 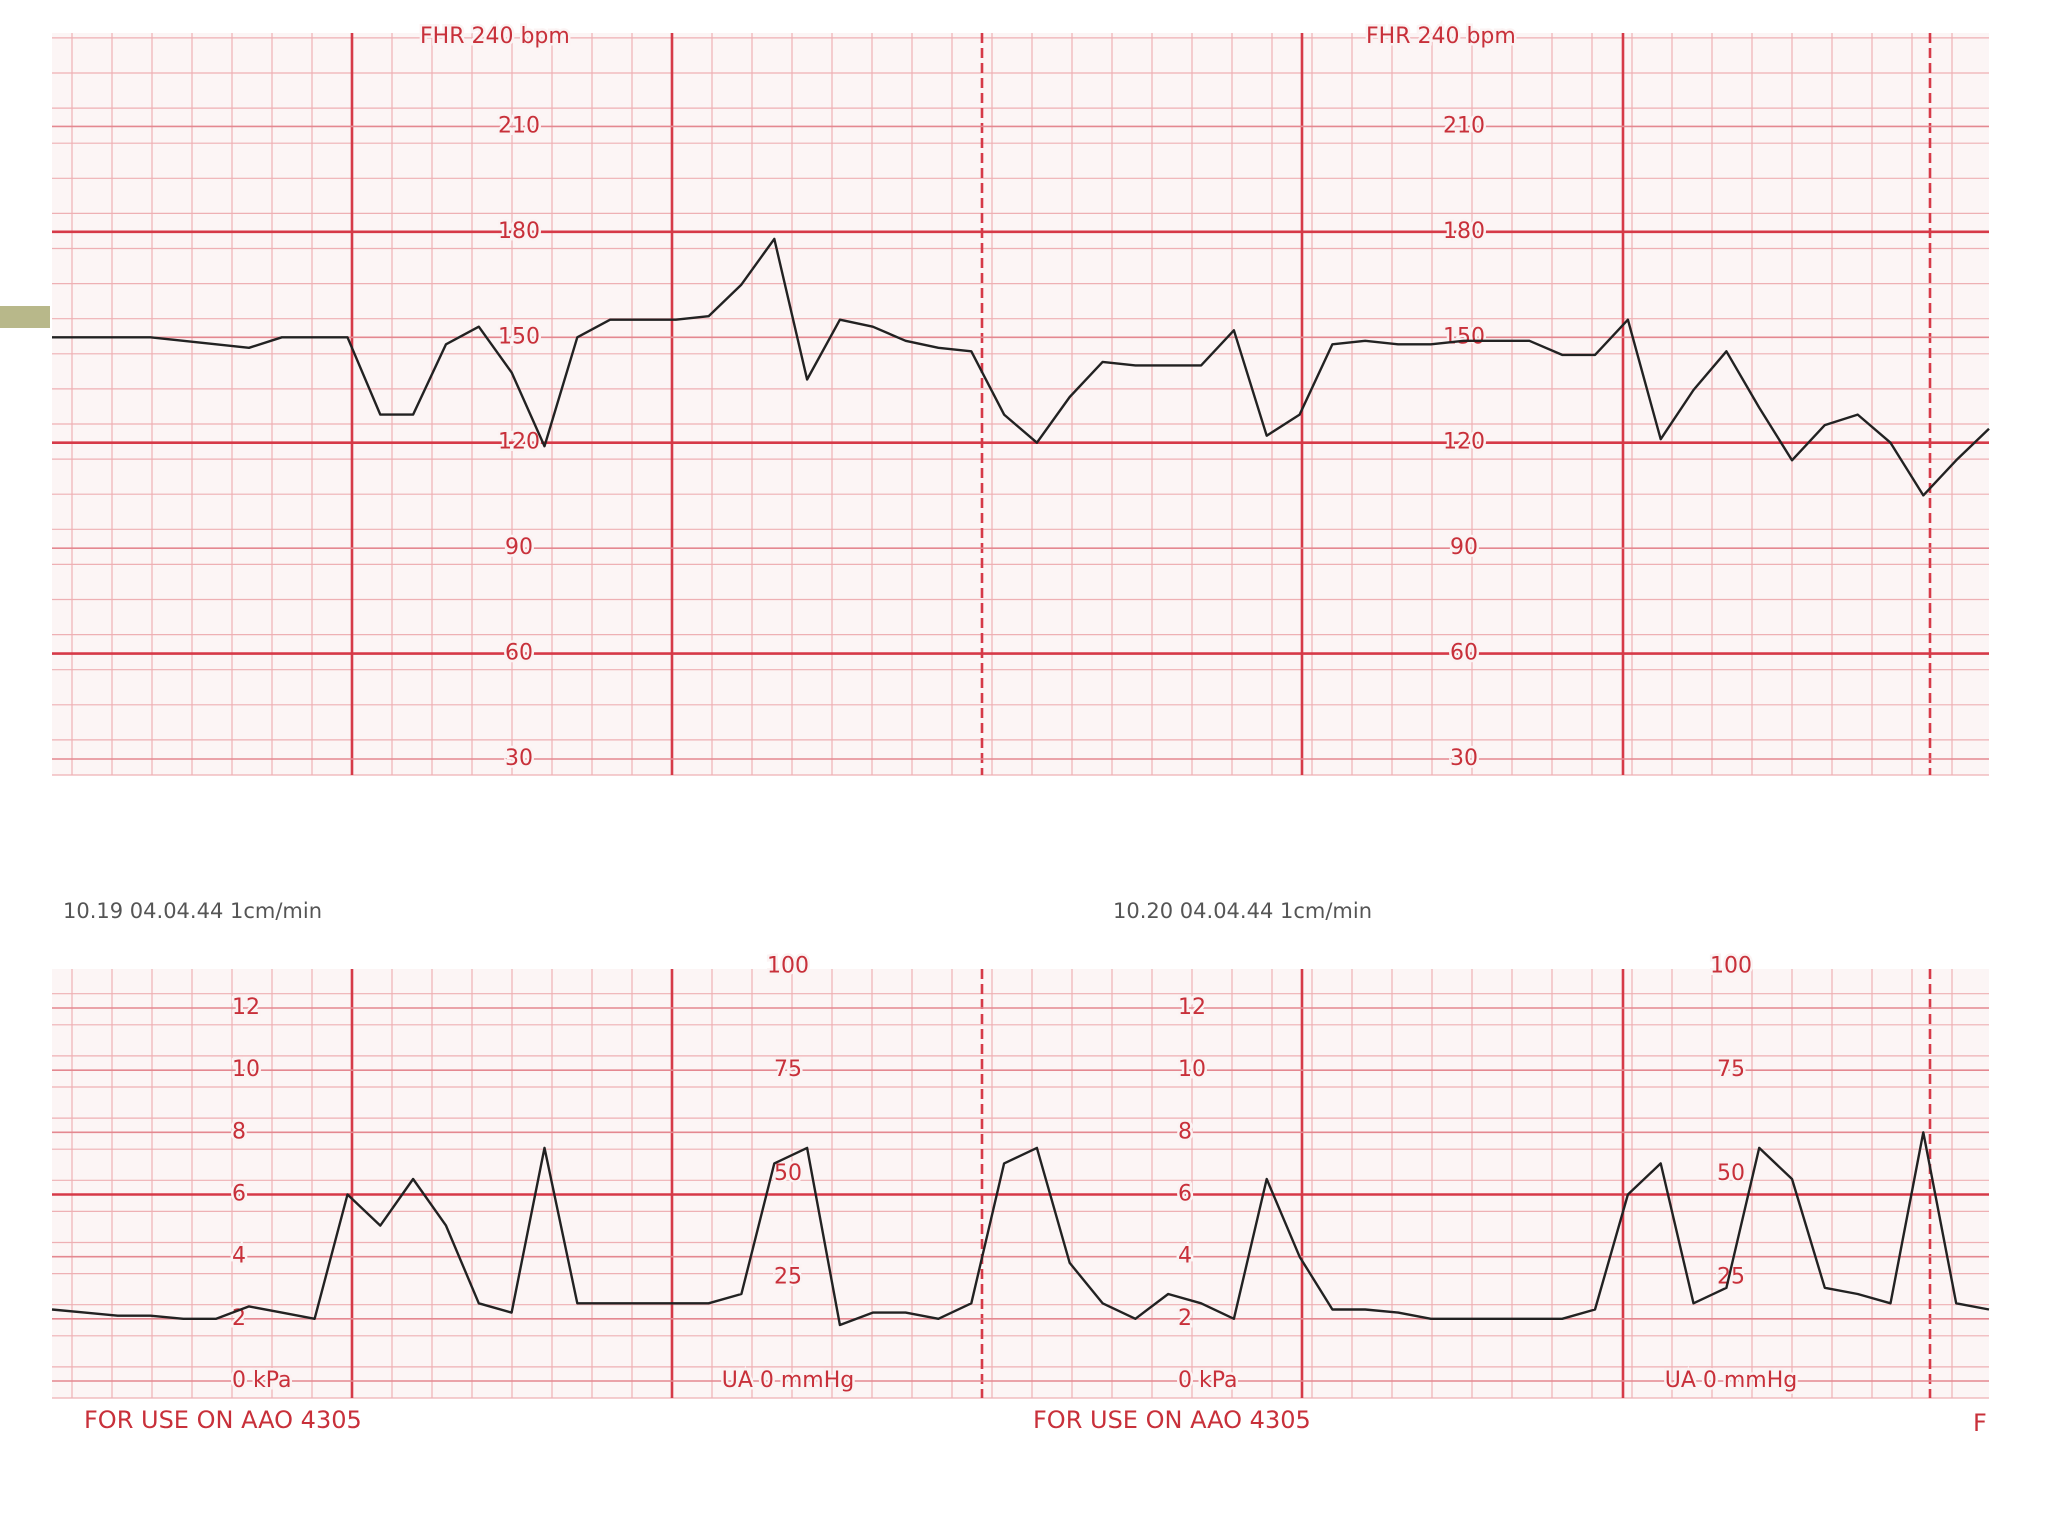 What do you see at coordinates (1020, 1229) in the screenshot?
I see `trace-line` at bounding box center [1020, 1229].